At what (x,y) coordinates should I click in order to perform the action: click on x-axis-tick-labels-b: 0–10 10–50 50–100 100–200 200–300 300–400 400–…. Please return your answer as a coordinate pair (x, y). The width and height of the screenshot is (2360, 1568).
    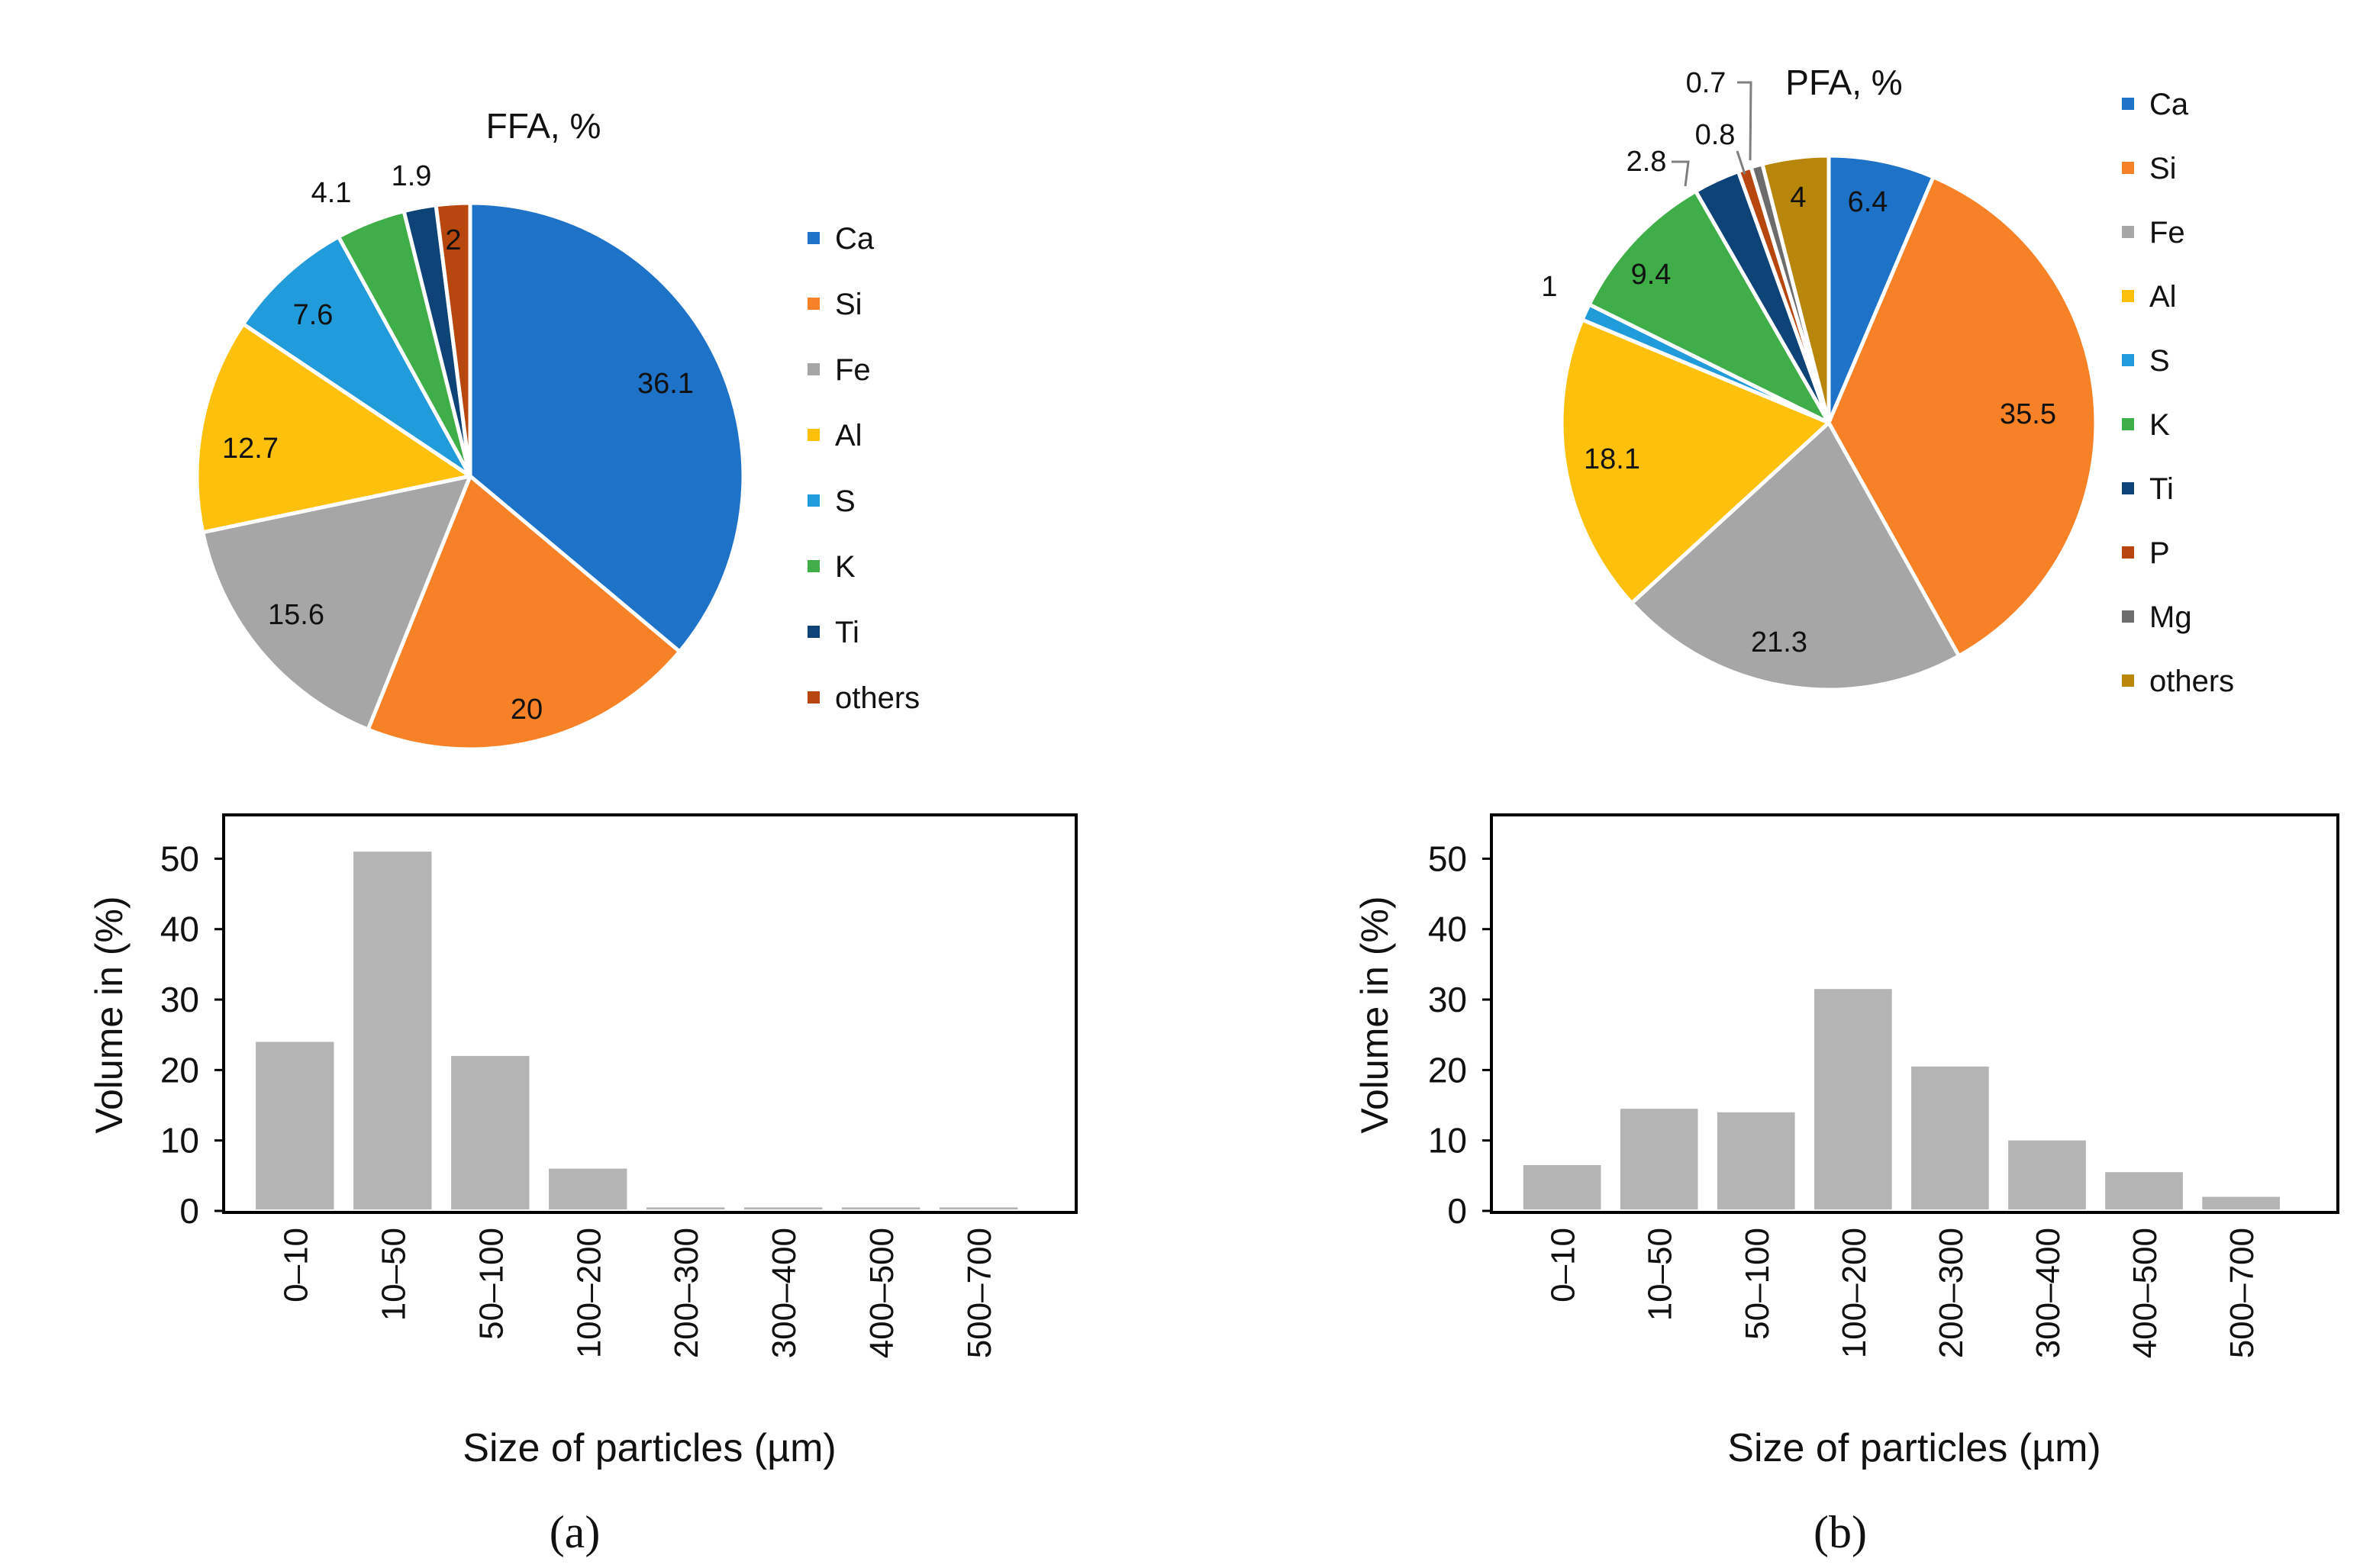
    Looking at the image, I should click on (1903, 1293).